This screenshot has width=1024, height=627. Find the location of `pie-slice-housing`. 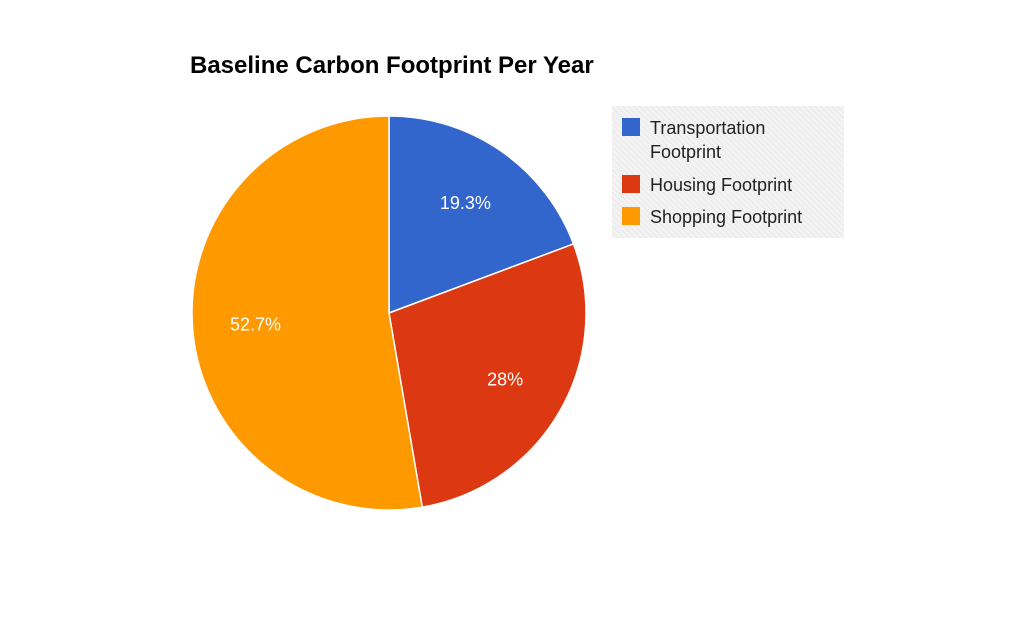

pie-slice-housing is located at coordinates (487, 375).